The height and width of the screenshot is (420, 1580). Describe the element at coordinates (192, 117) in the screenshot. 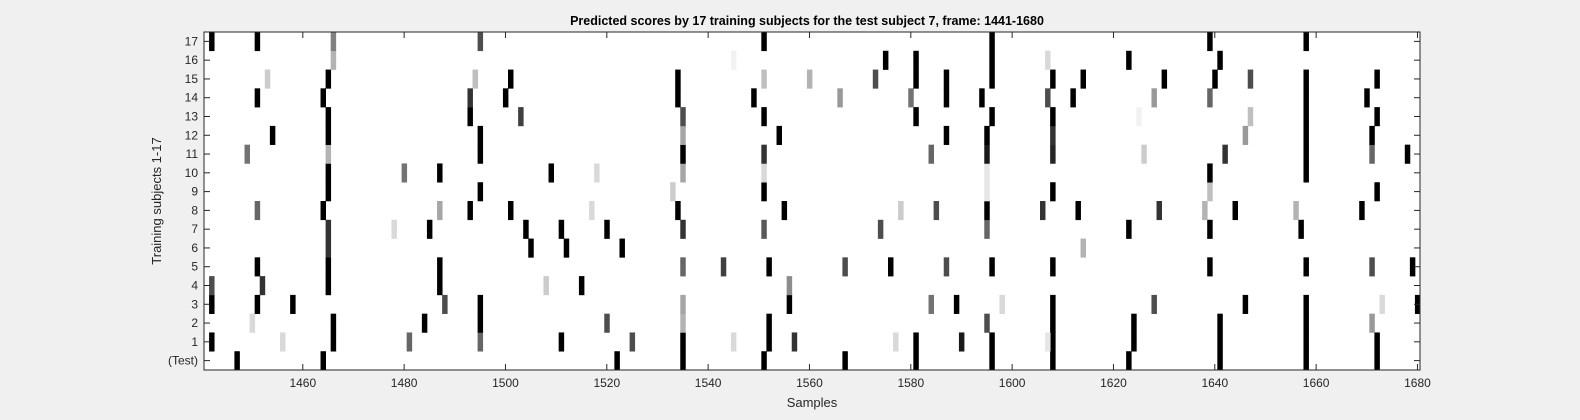

I see `y-tick-label: 13` at that location.